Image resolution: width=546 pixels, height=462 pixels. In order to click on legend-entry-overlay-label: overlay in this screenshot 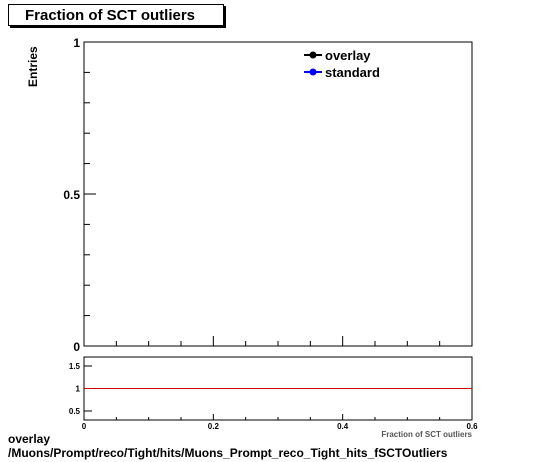, I will do `click(348, 55)`.